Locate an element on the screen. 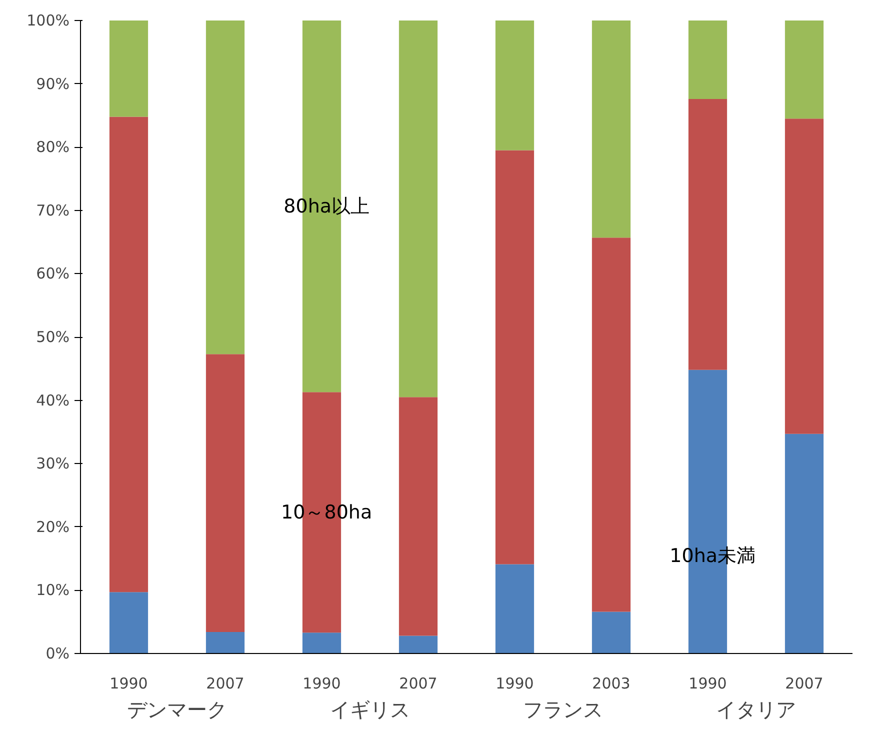 This screenshot has height=743, width=877. text: イタリア is located at coordinates (756, 710).